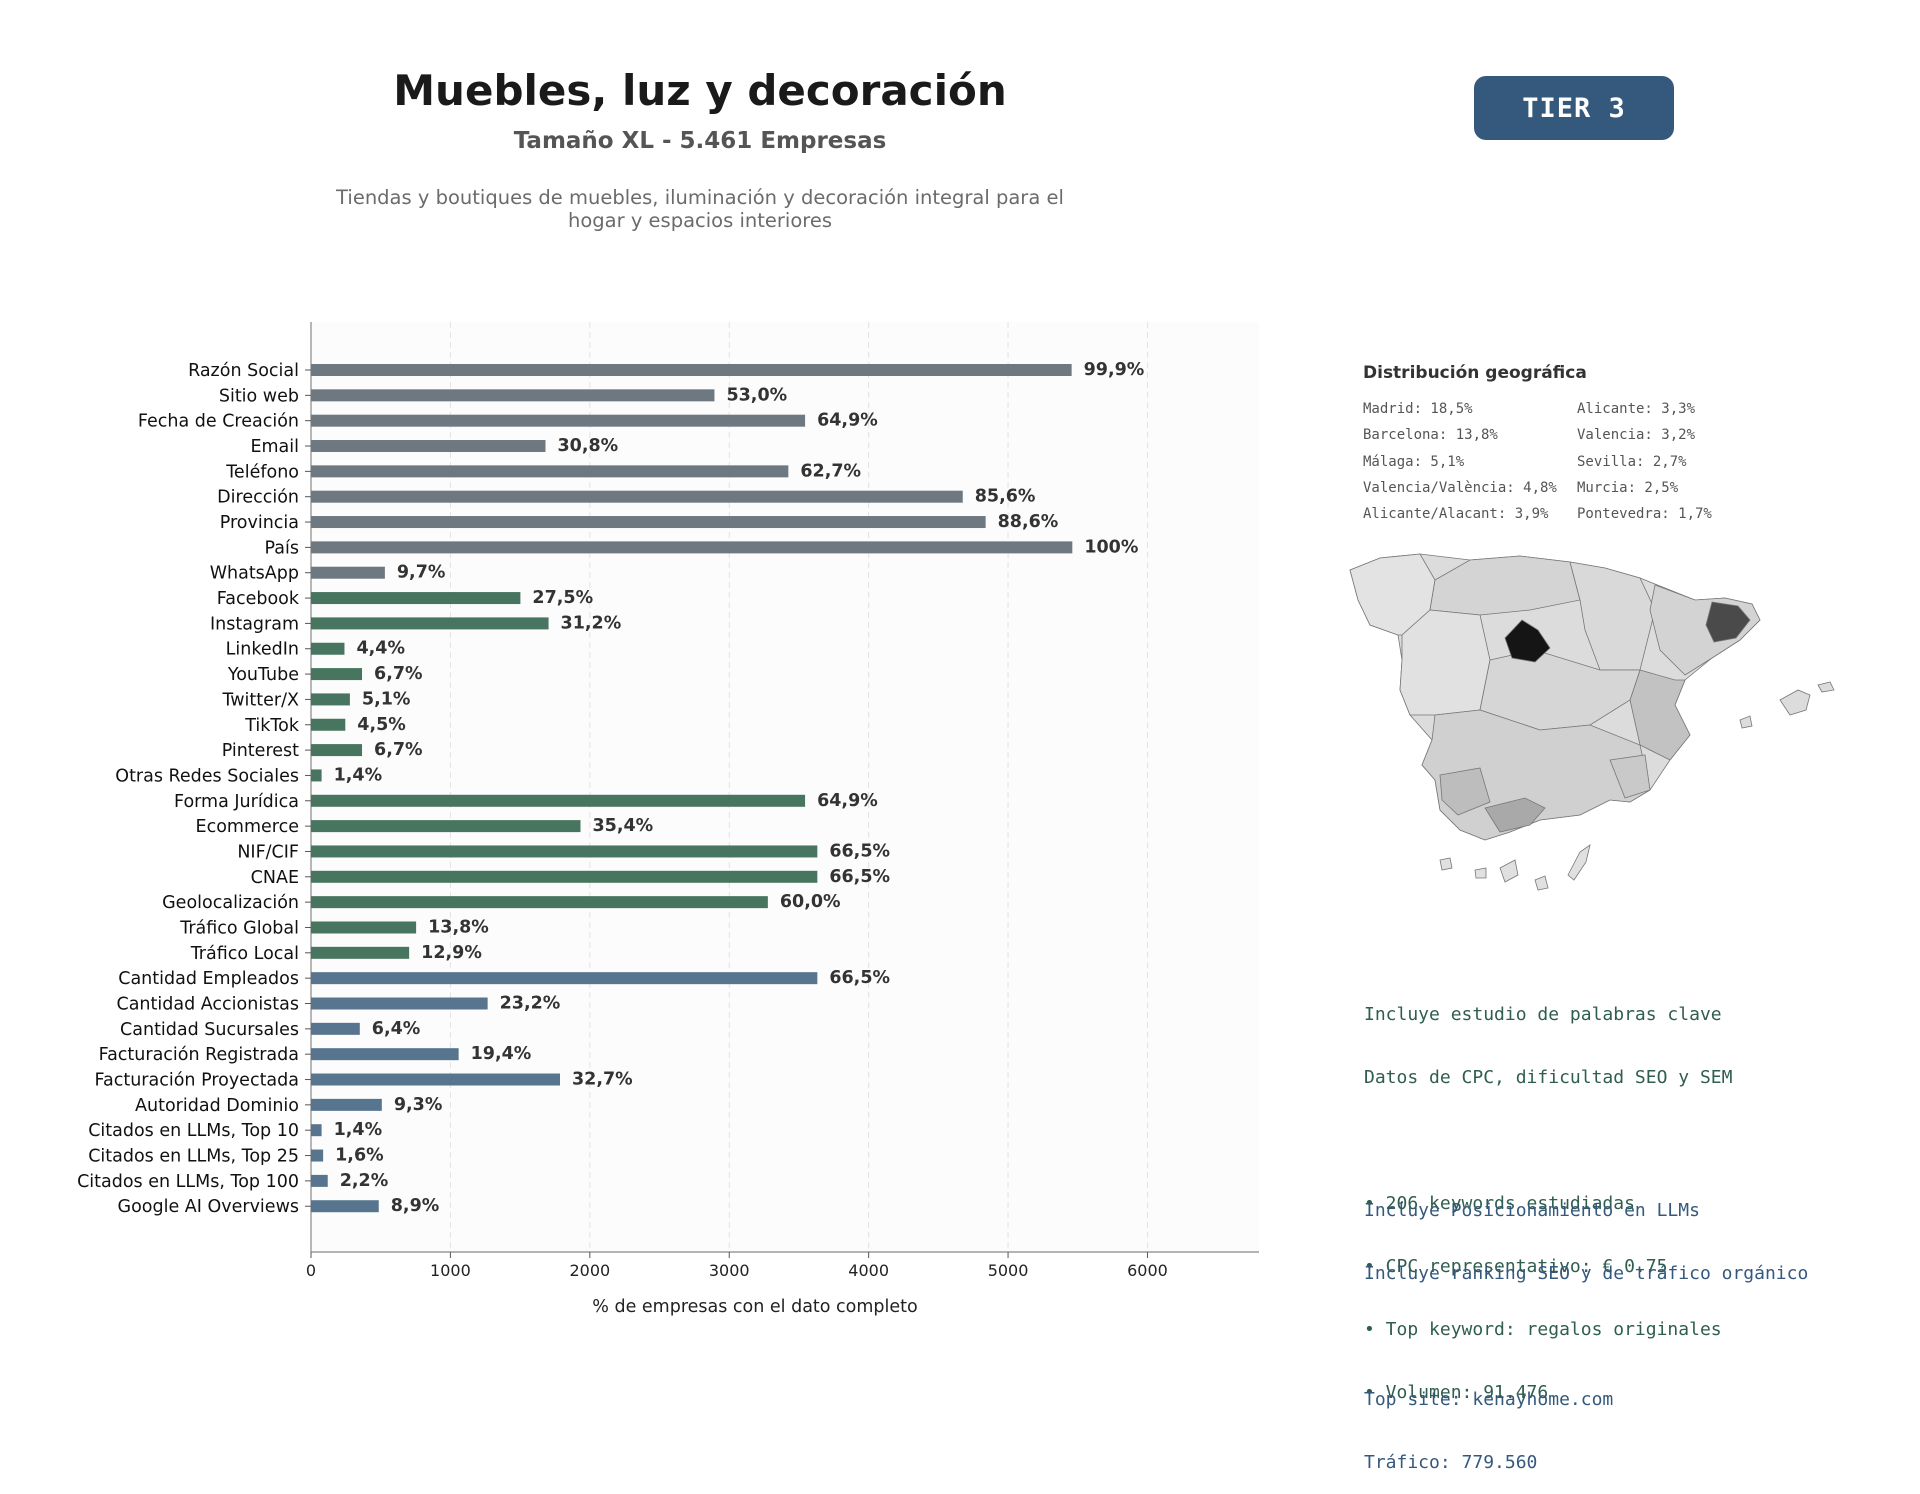 The image size is (1920, 1494). Describe the element at coordinates (1628, 487) in the screenshot. I see `geo-item: Murcia: 2,5%` at that location.